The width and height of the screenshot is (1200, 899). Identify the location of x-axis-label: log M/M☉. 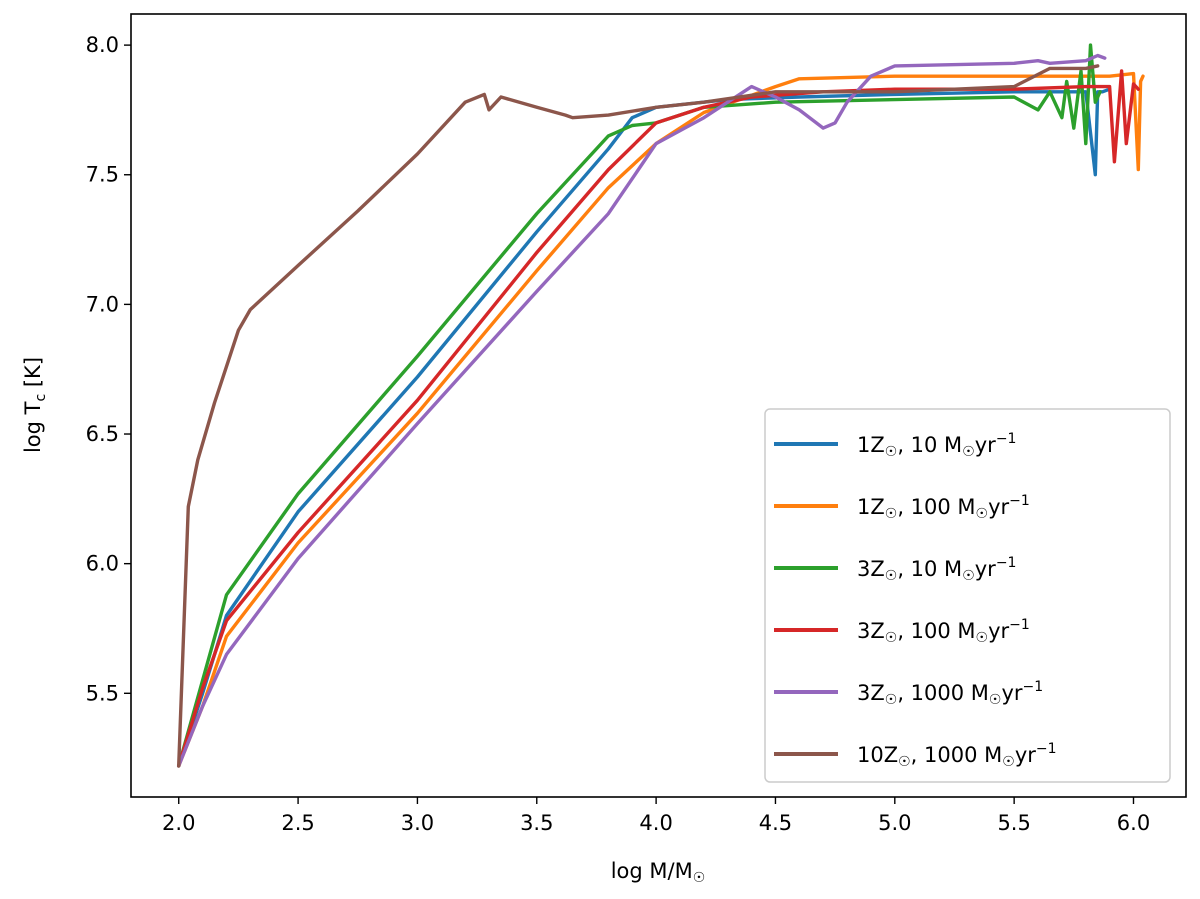
(658, 872).